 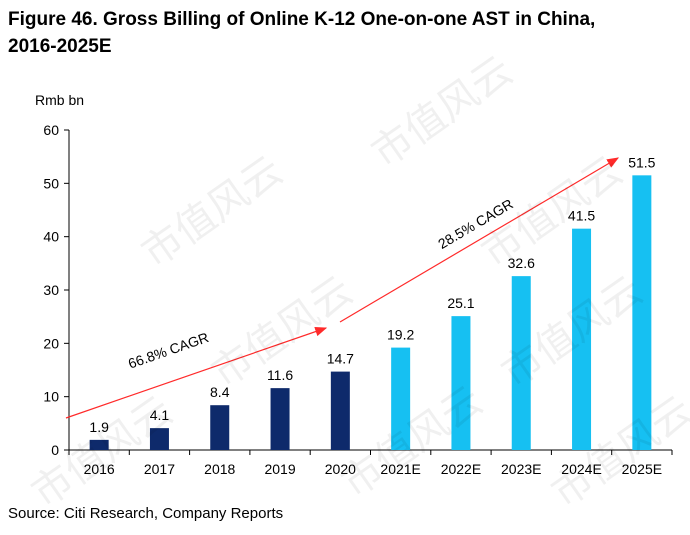 What do you see at coordinates (220, 392) in the screenshot?
I see `data-label: 8.4` at bounding box center [220, 392].